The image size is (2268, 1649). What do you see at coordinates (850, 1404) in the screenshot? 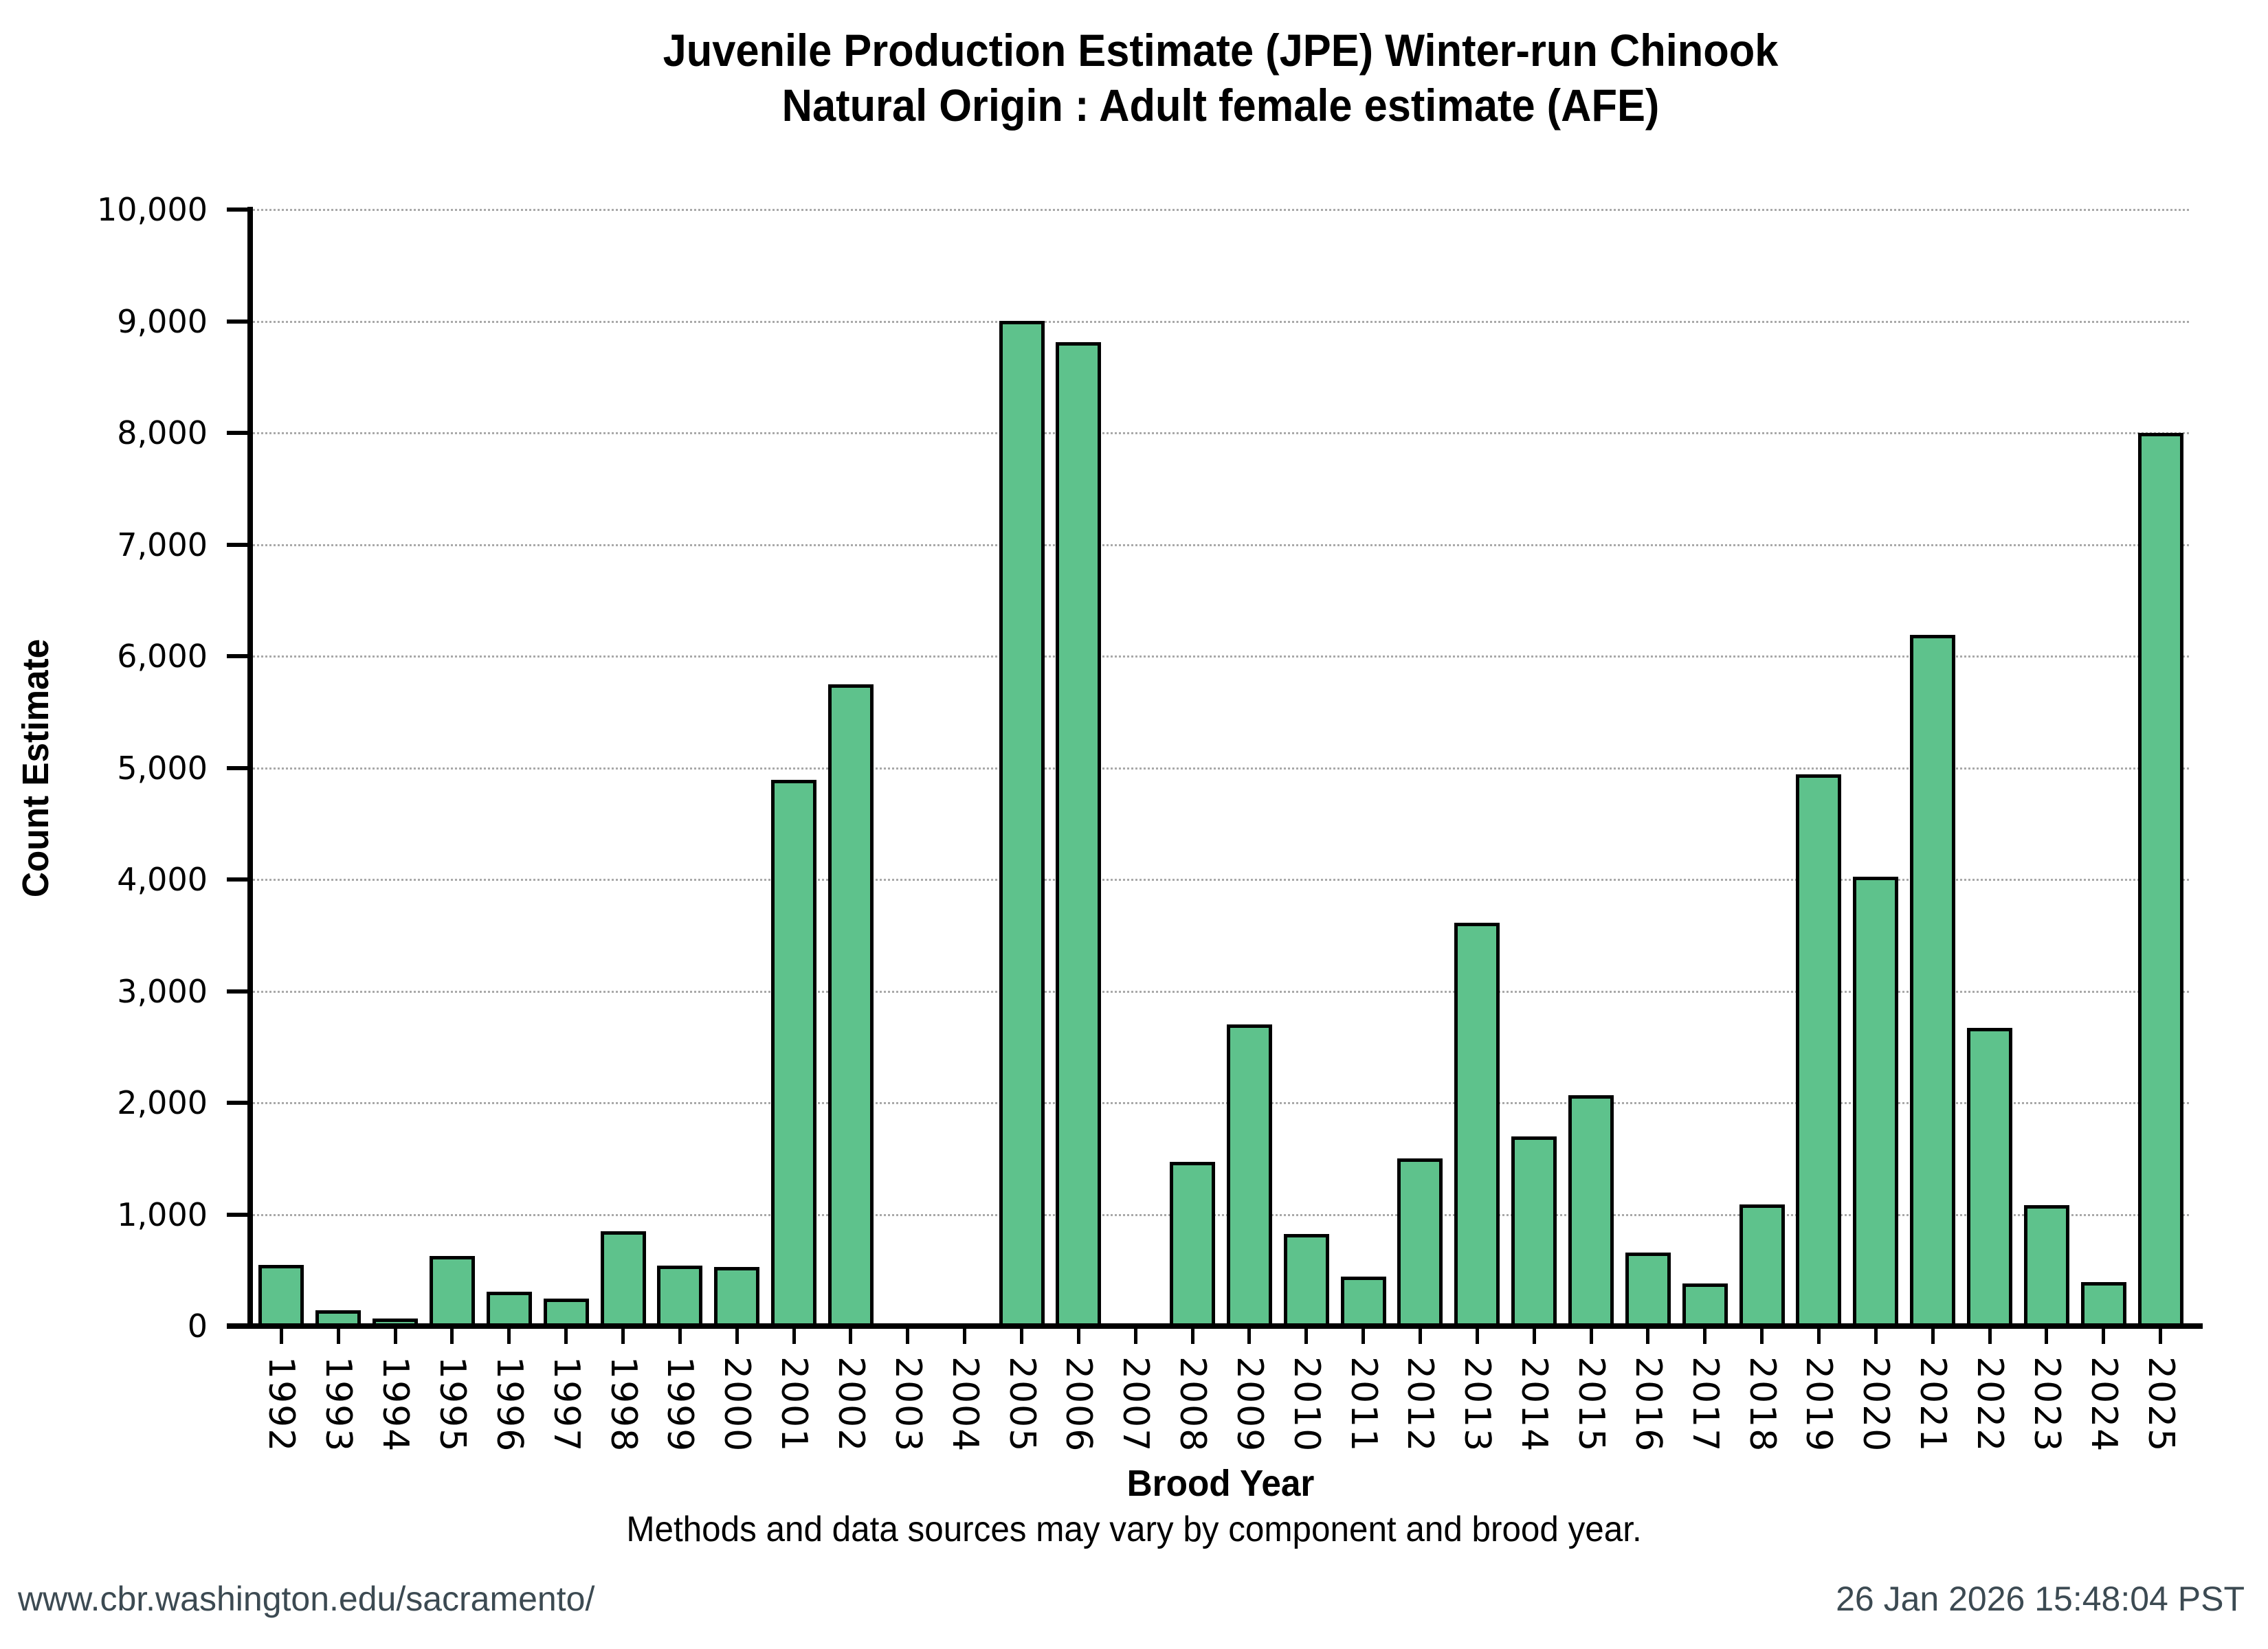
I see `x-tick-label: 2002` at bounding box center [850, 1404].